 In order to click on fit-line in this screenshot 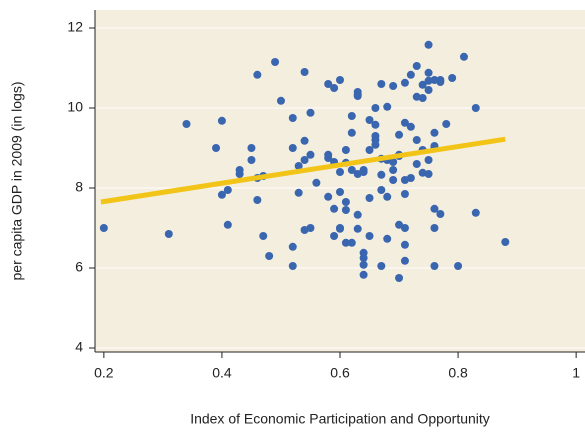, I will do `click(303, 170)`.